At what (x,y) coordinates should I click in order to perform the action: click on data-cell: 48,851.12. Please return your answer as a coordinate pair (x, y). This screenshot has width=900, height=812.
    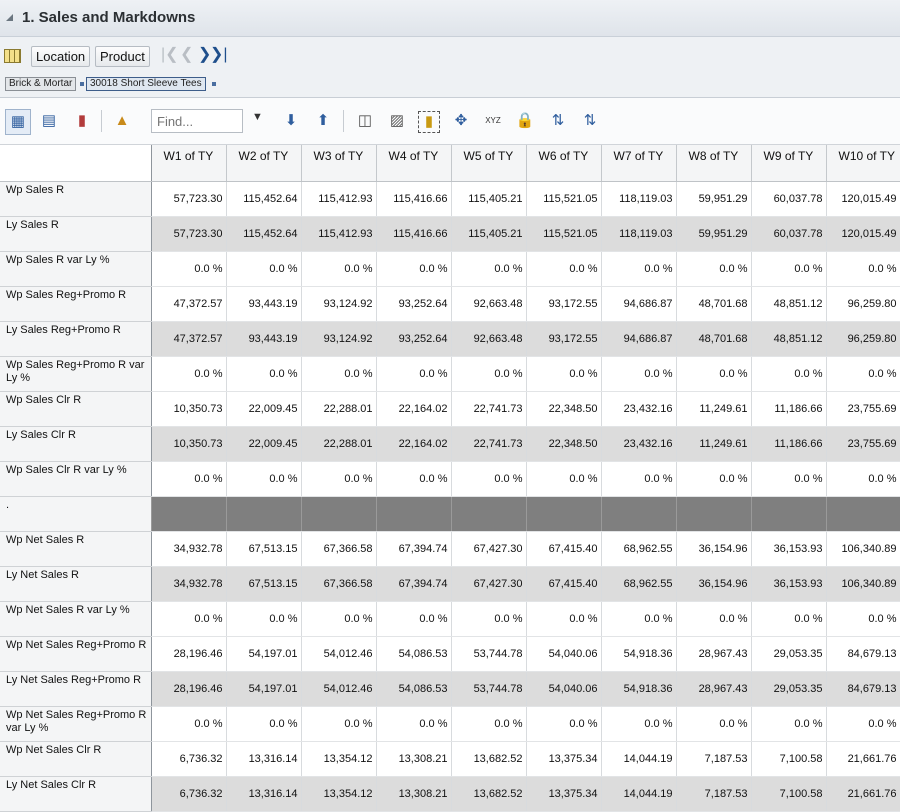
    Looking at the image, I should click on (789, 304).